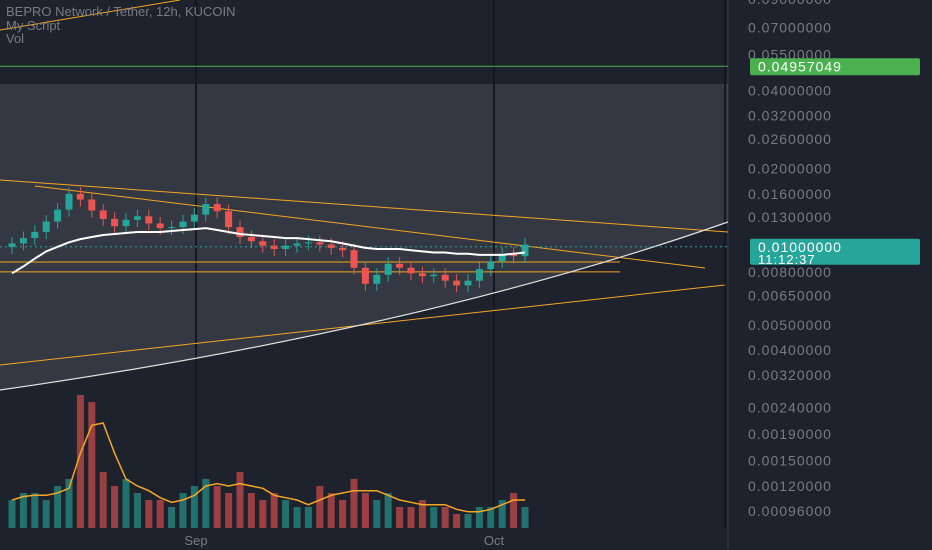 The image size is (932, 550). What do you see at coordinates (790, 27) in the screenshot?
I see `price-tick-label: 0.07000000` at bounding box center [790, 27].